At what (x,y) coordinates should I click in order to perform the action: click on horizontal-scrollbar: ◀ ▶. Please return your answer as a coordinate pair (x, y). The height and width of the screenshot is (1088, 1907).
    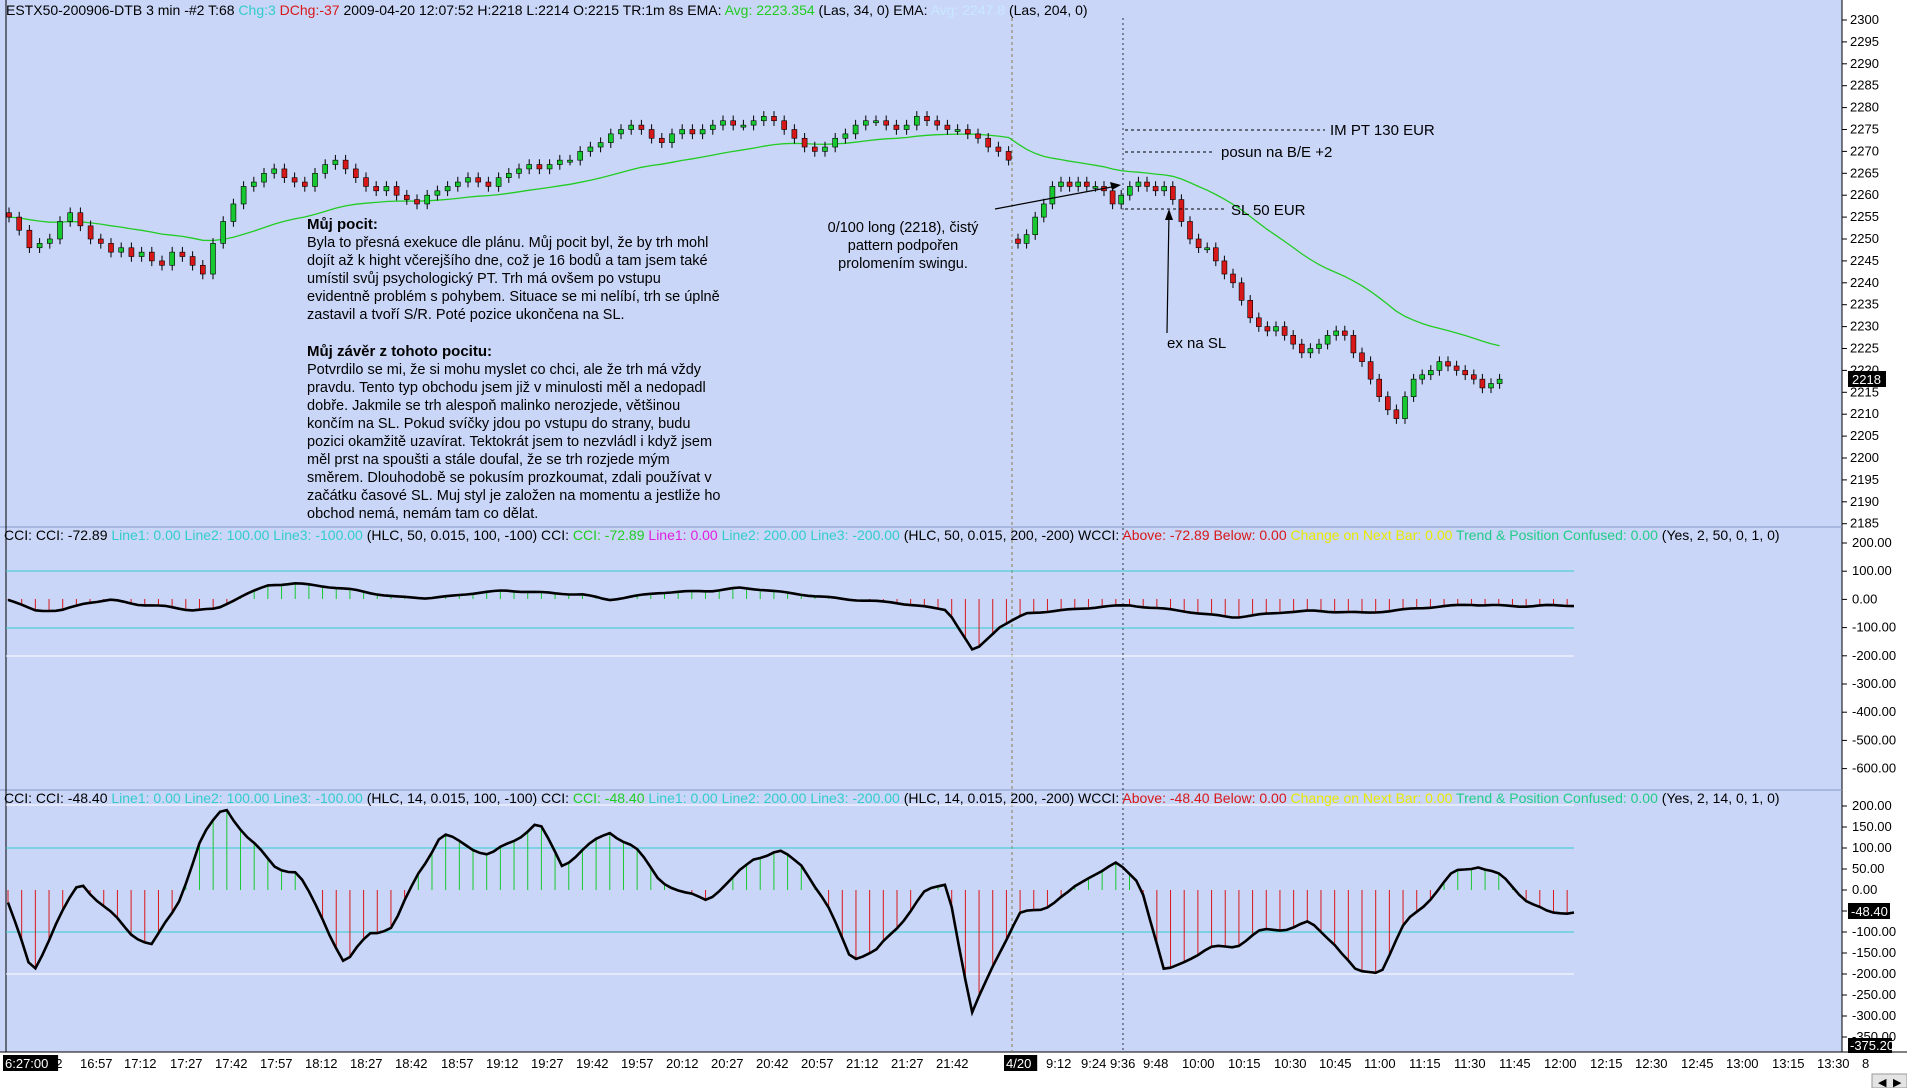
    Looking at the image, I should click on (1889, 1080).